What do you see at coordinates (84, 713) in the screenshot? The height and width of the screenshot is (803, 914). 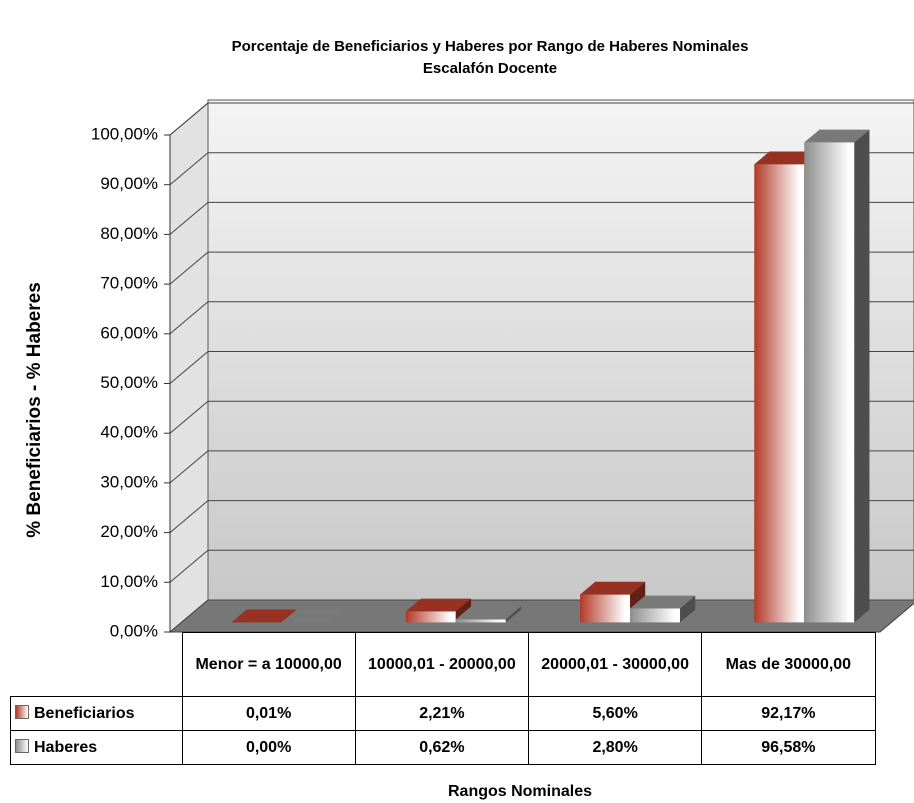 I see `legend-label: Beneficiarios` at bounding box center [84, 713].